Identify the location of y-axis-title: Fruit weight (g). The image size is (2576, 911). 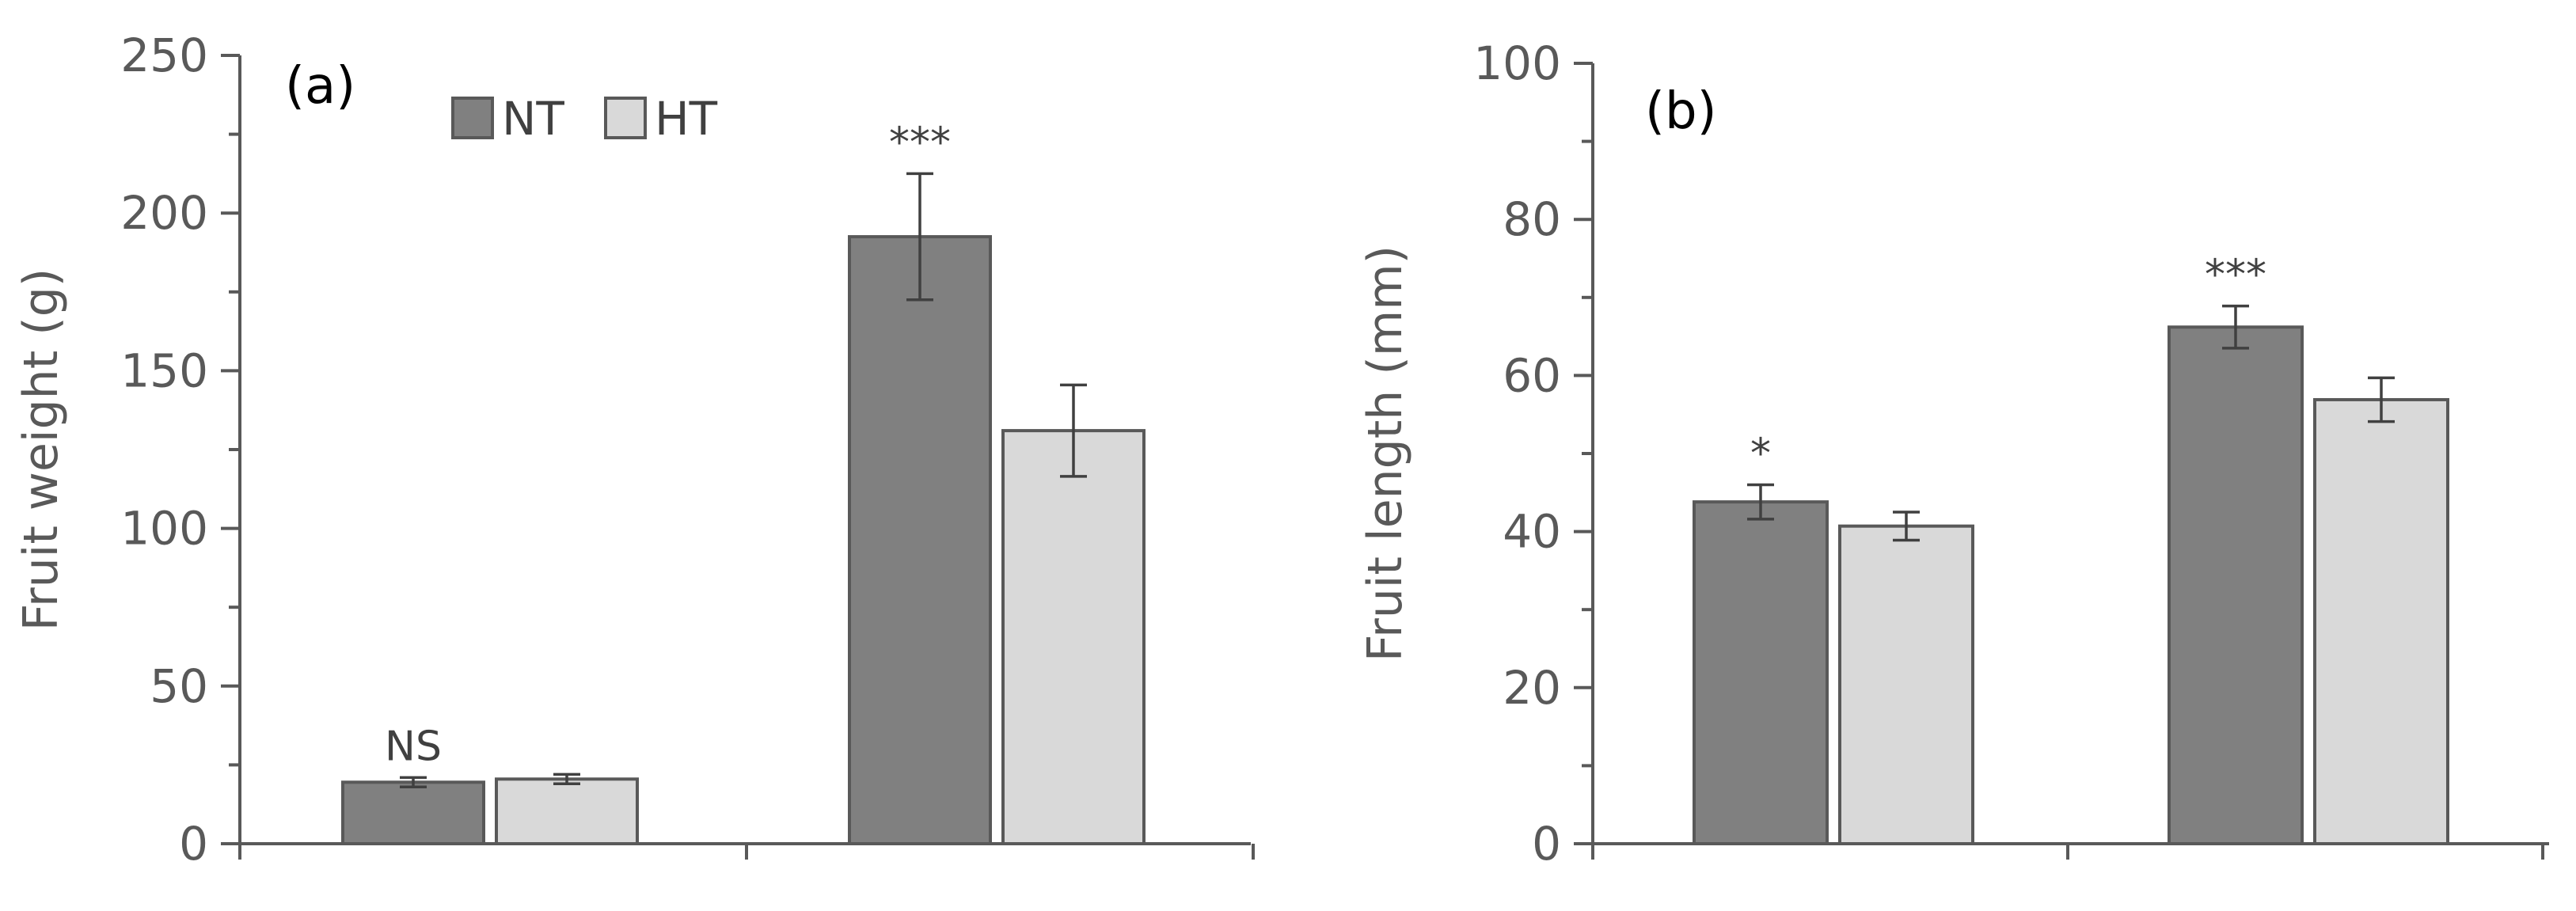
(41, 449).